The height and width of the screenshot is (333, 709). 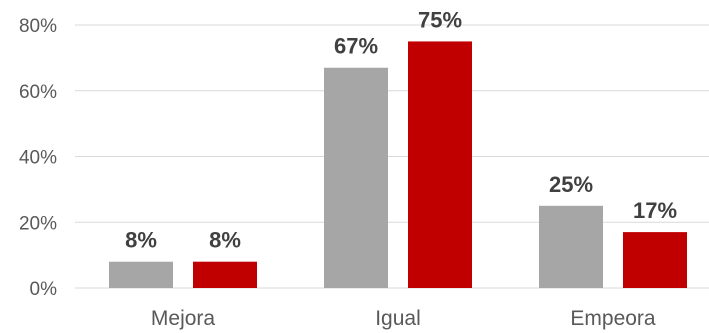 I want to click on y-tick-label: 60%, so click(x=38, y=92).